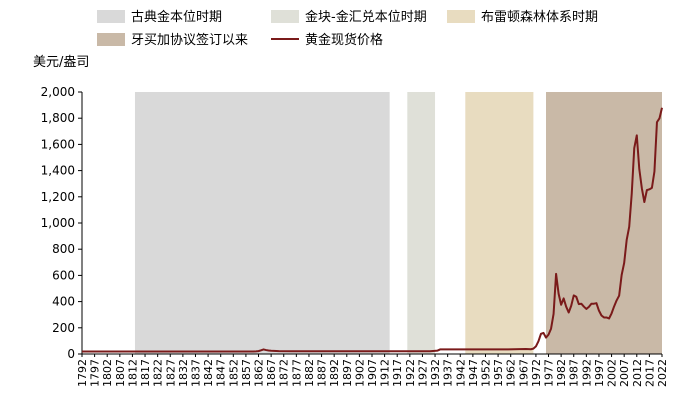  Describe the element at coordinates (296, 373) in the screenshot. I see `x-tick-label: 1877` at that location.